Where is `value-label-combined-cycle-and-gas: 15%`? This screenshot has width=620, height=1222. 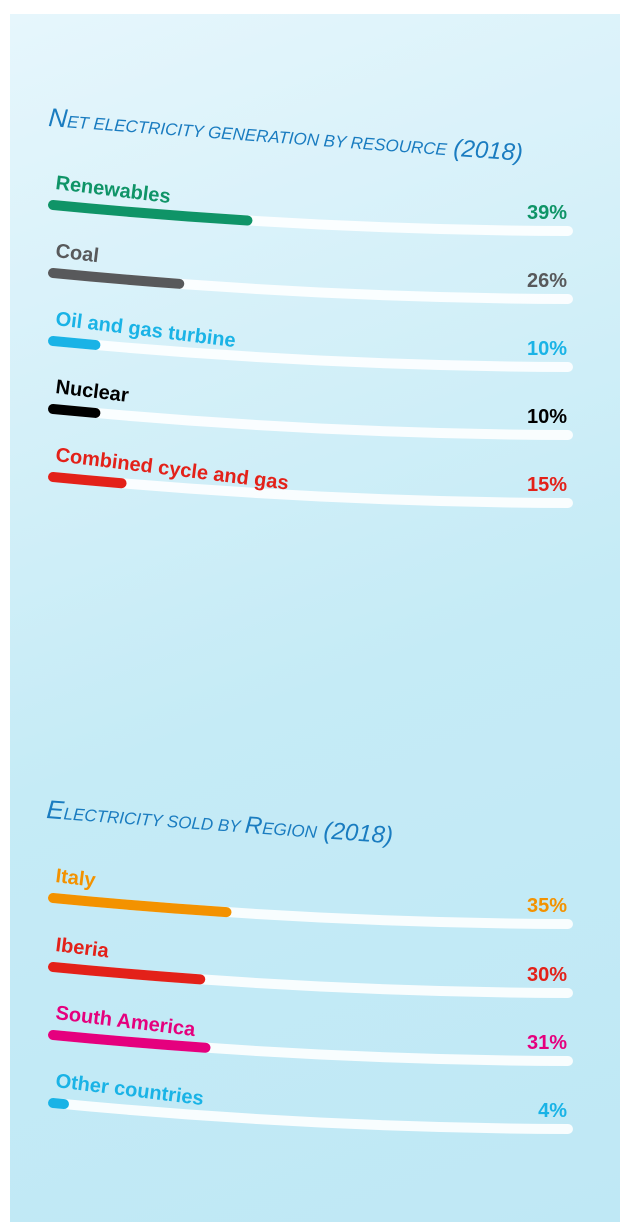 value-label-combined-cycle-and-gas: 15% is located at coordinates (547, 485).